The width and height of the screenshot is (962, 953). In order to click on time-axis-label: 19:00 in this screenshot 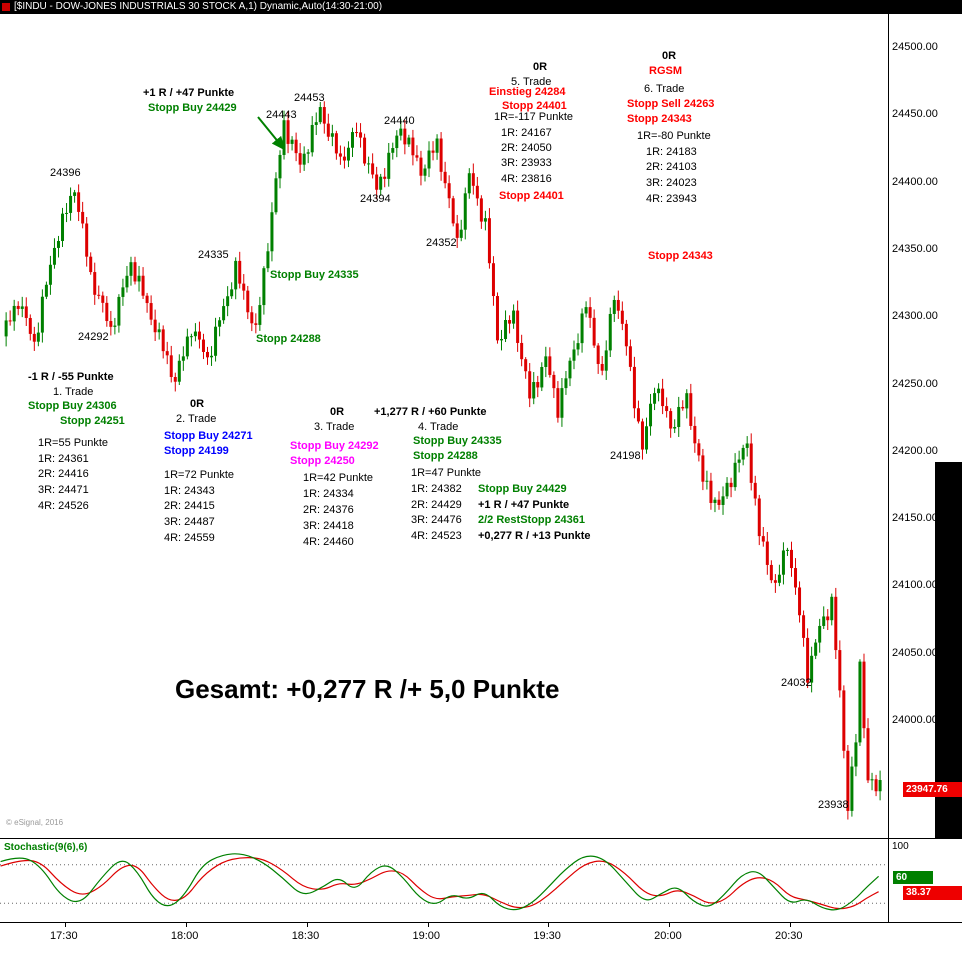, I will do `click(426, 936)`.